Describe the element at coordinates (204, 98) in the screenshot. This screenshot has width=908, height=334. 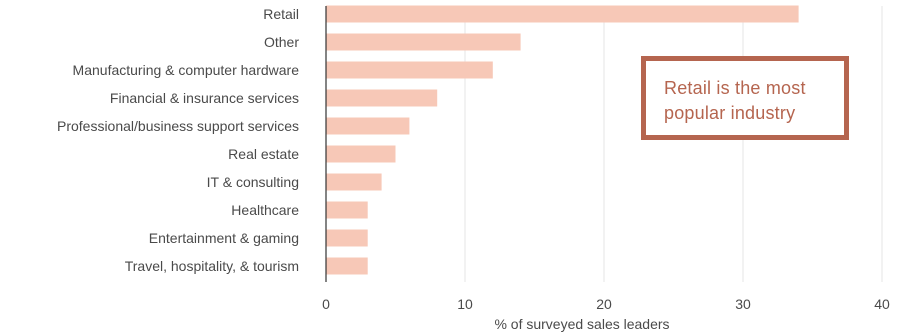
I see `category-label: Financial & insurance services` at that location.